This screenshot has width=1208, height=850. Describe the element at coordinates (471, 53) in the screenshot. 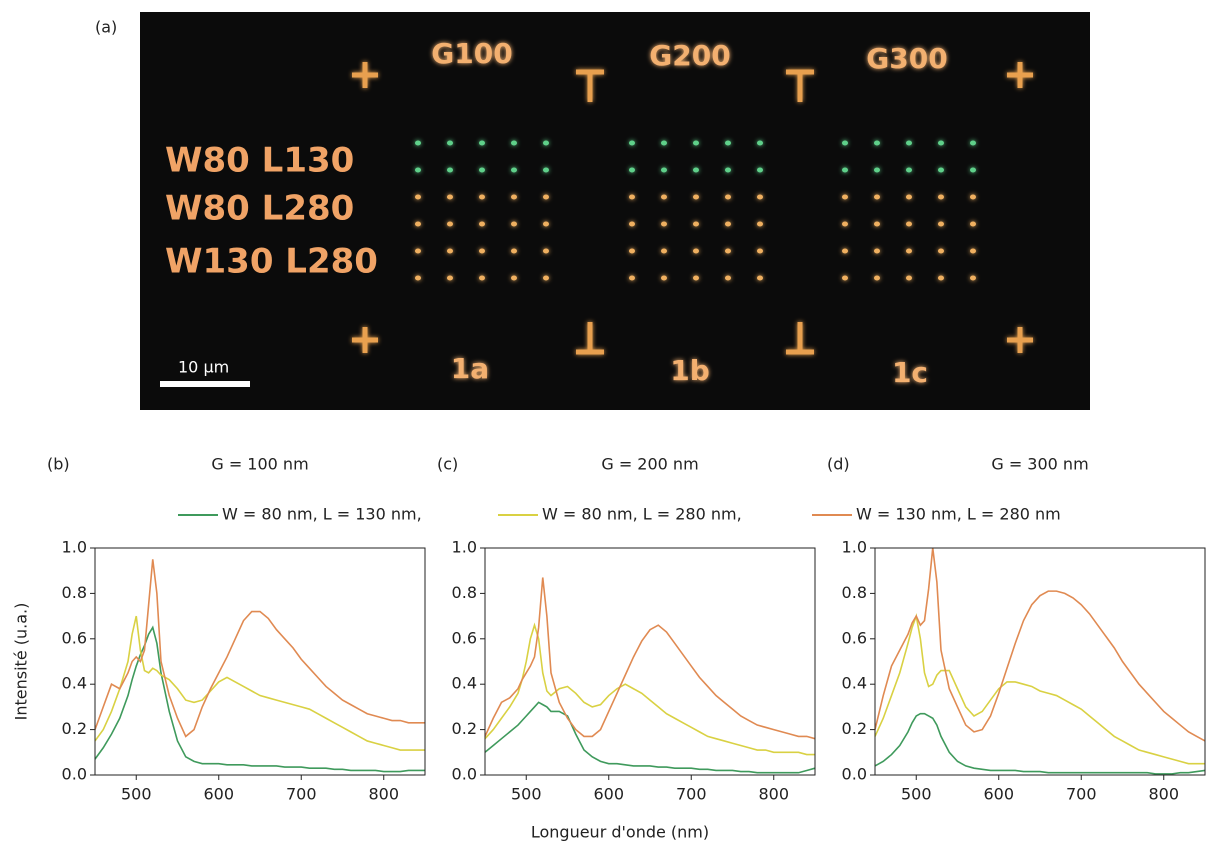

I see `group-label: G100` at that location.